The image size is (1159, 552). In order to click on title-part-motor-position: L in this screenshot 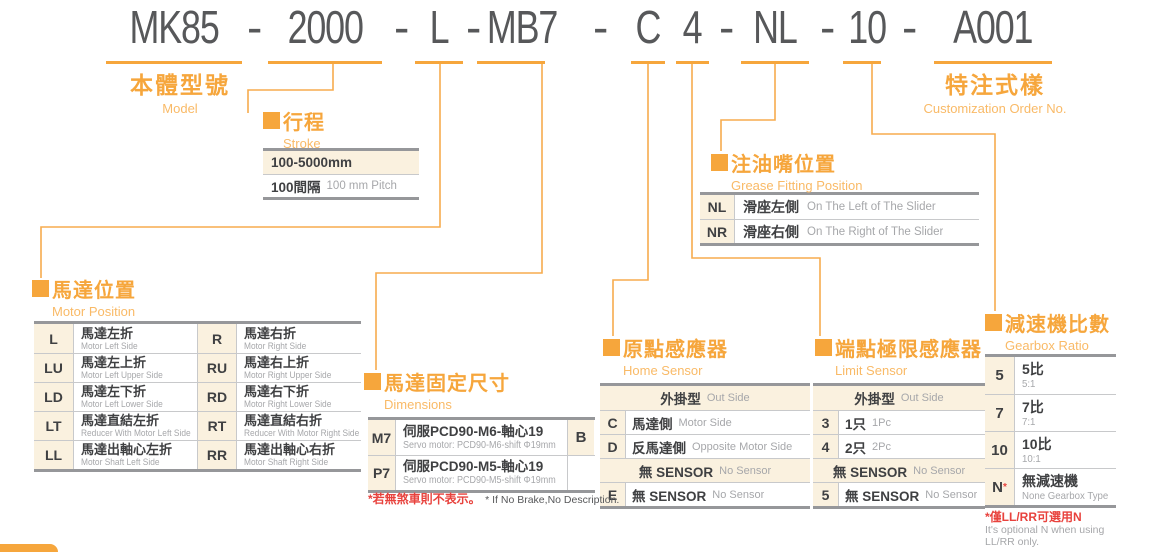, I will do `click(439, 32)`.